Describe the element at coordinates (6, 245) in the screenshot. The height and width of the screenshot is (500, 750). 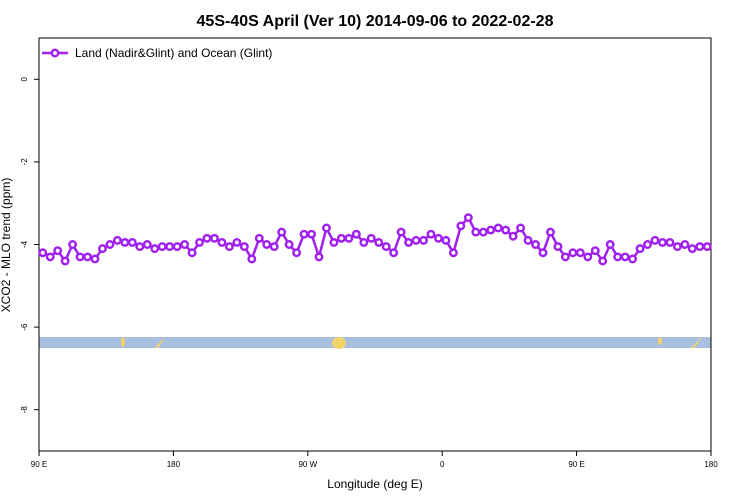
I see `y-axis-label: XCO2 - MLO trend (ppm)` at that location.